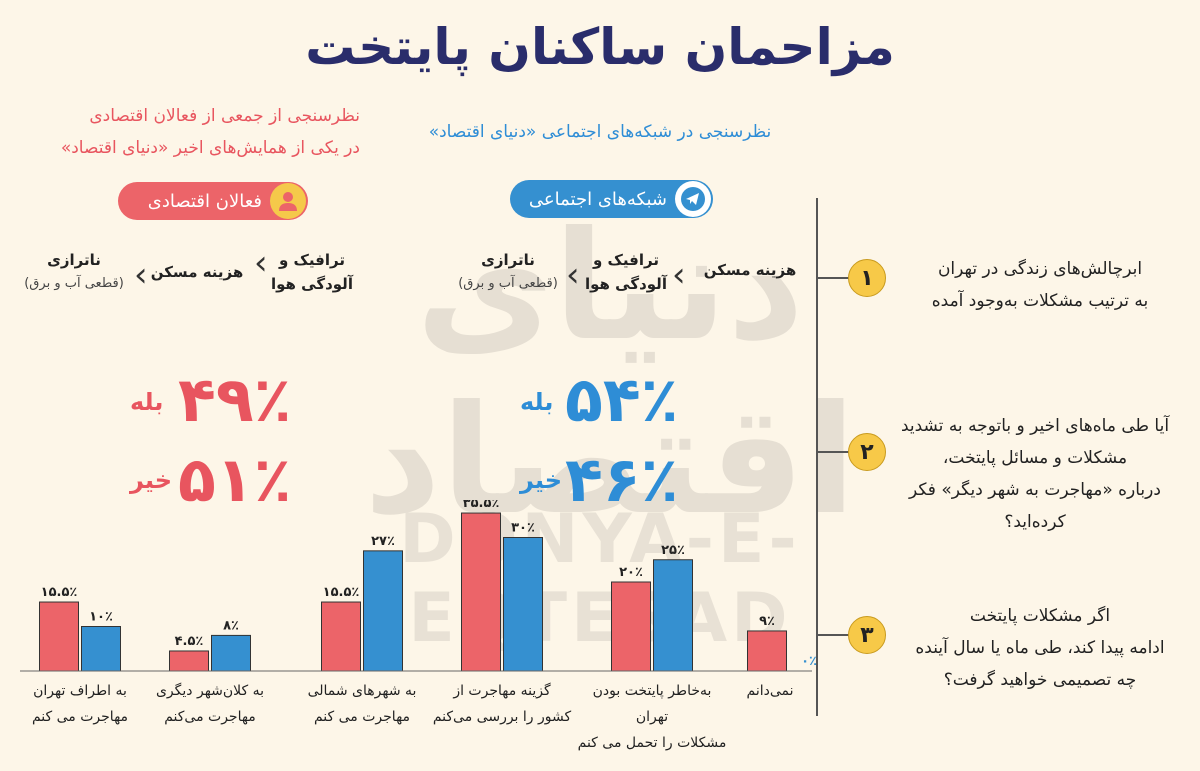  I want to click on economic-no-word: خیر, so click(151, 480).